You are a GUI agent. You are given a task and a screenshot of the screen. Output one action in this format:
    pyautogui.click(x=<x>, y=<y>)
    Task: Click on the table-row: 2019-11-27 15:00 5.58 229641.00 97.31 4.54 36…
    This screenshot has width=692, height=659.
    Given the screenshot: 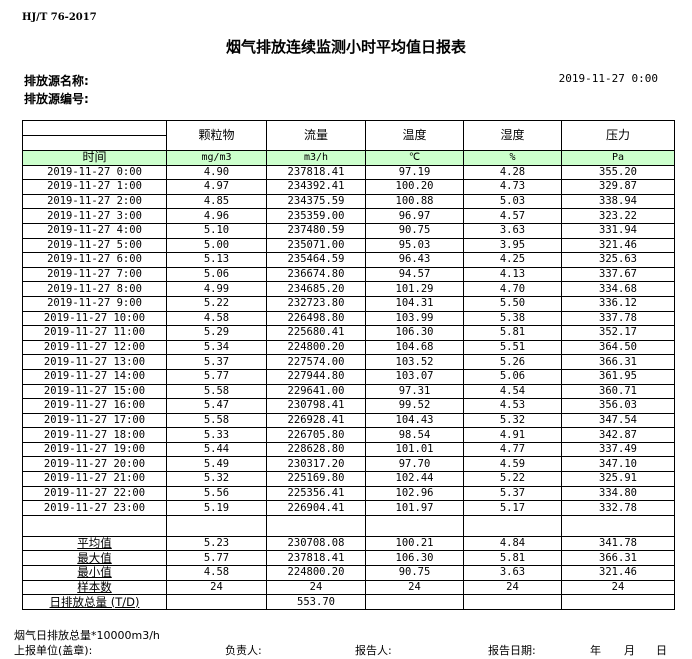 What is the action you would take?
    pyautogui.click(x=348, y=391)
    